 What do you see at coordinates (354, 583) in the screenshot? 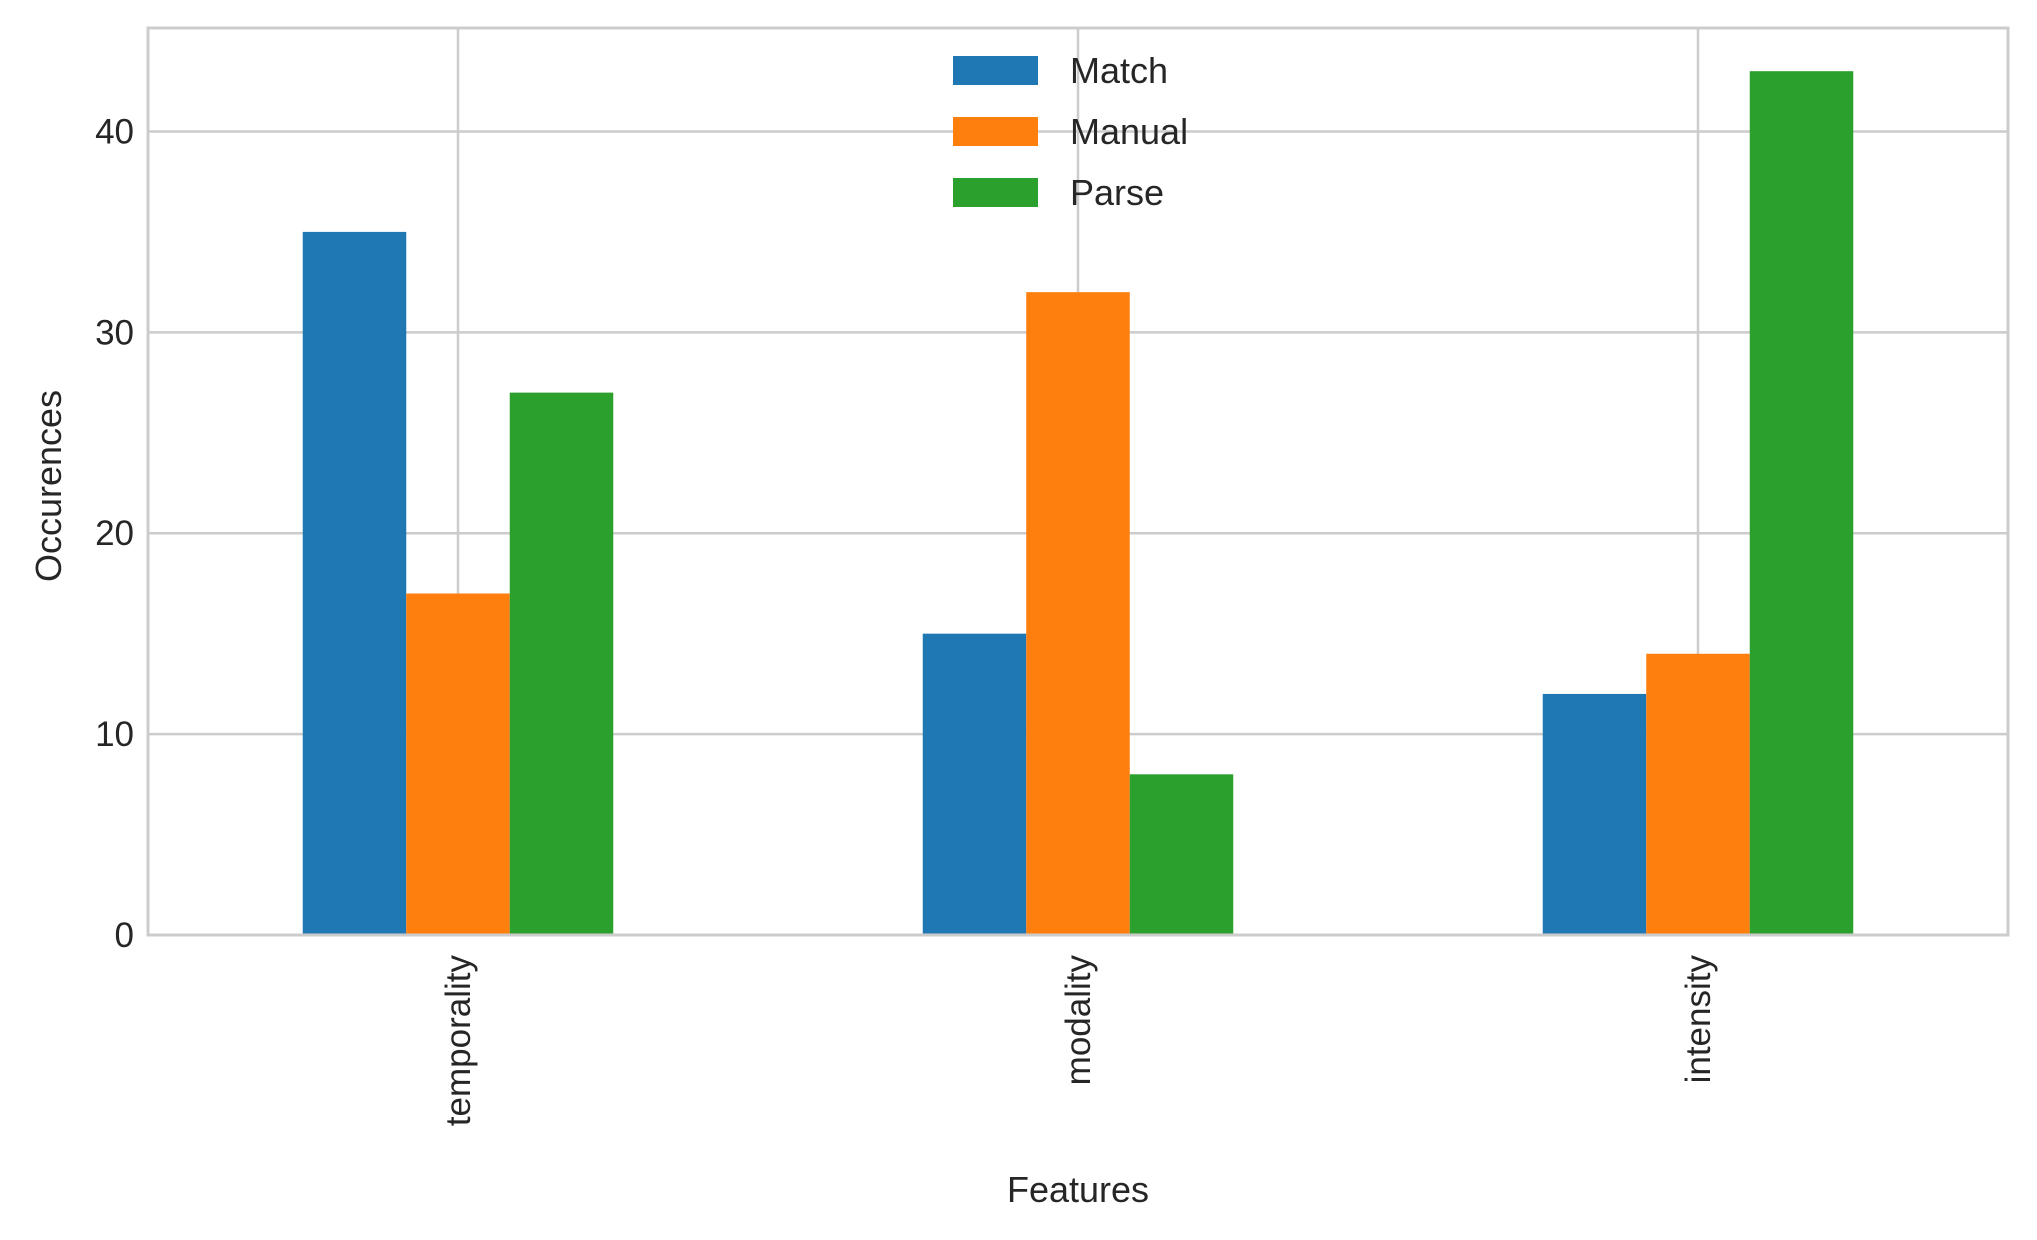
I see `bar-match-temporality` at bounding box center [354, 583].